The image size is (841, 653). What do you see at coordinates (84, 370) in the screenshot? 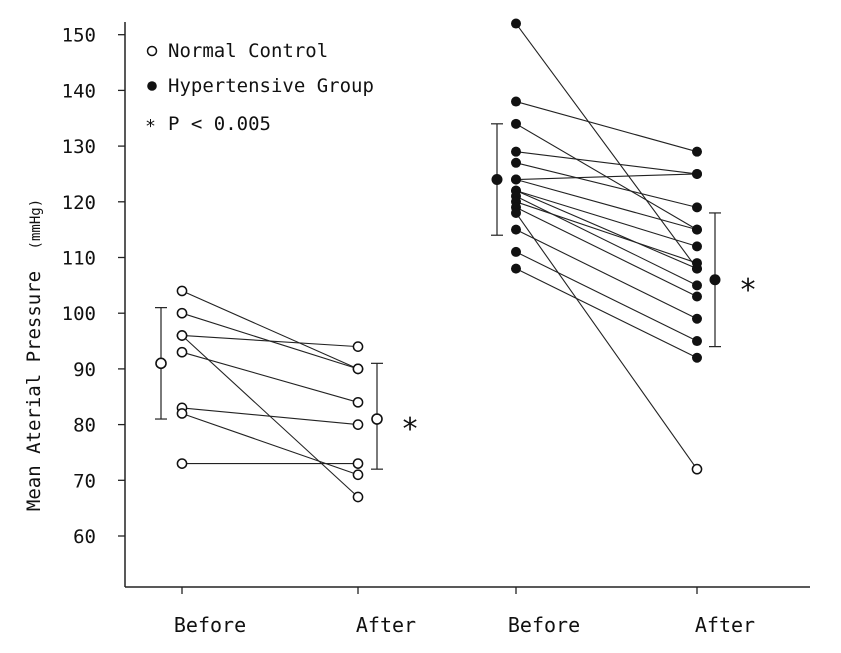
I see `y-tick-label: 90` at bounding box center [84, 370].